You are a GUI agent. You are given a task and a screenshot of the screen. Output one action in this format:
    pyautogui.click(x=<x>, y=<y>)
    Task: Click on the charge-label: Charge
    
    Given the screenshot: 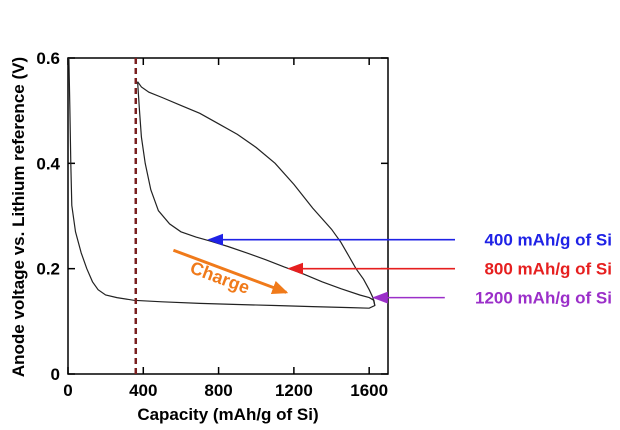 What is the action you would take?
    pyautogui.click(x=219, y=277)
    